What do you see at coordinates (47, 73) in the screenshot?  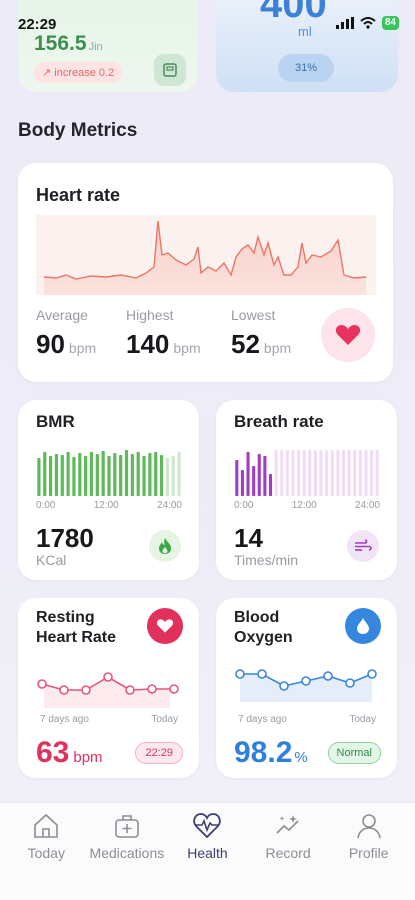 I see `trend-up-icon: ↗` at bounding box center [47, 73].